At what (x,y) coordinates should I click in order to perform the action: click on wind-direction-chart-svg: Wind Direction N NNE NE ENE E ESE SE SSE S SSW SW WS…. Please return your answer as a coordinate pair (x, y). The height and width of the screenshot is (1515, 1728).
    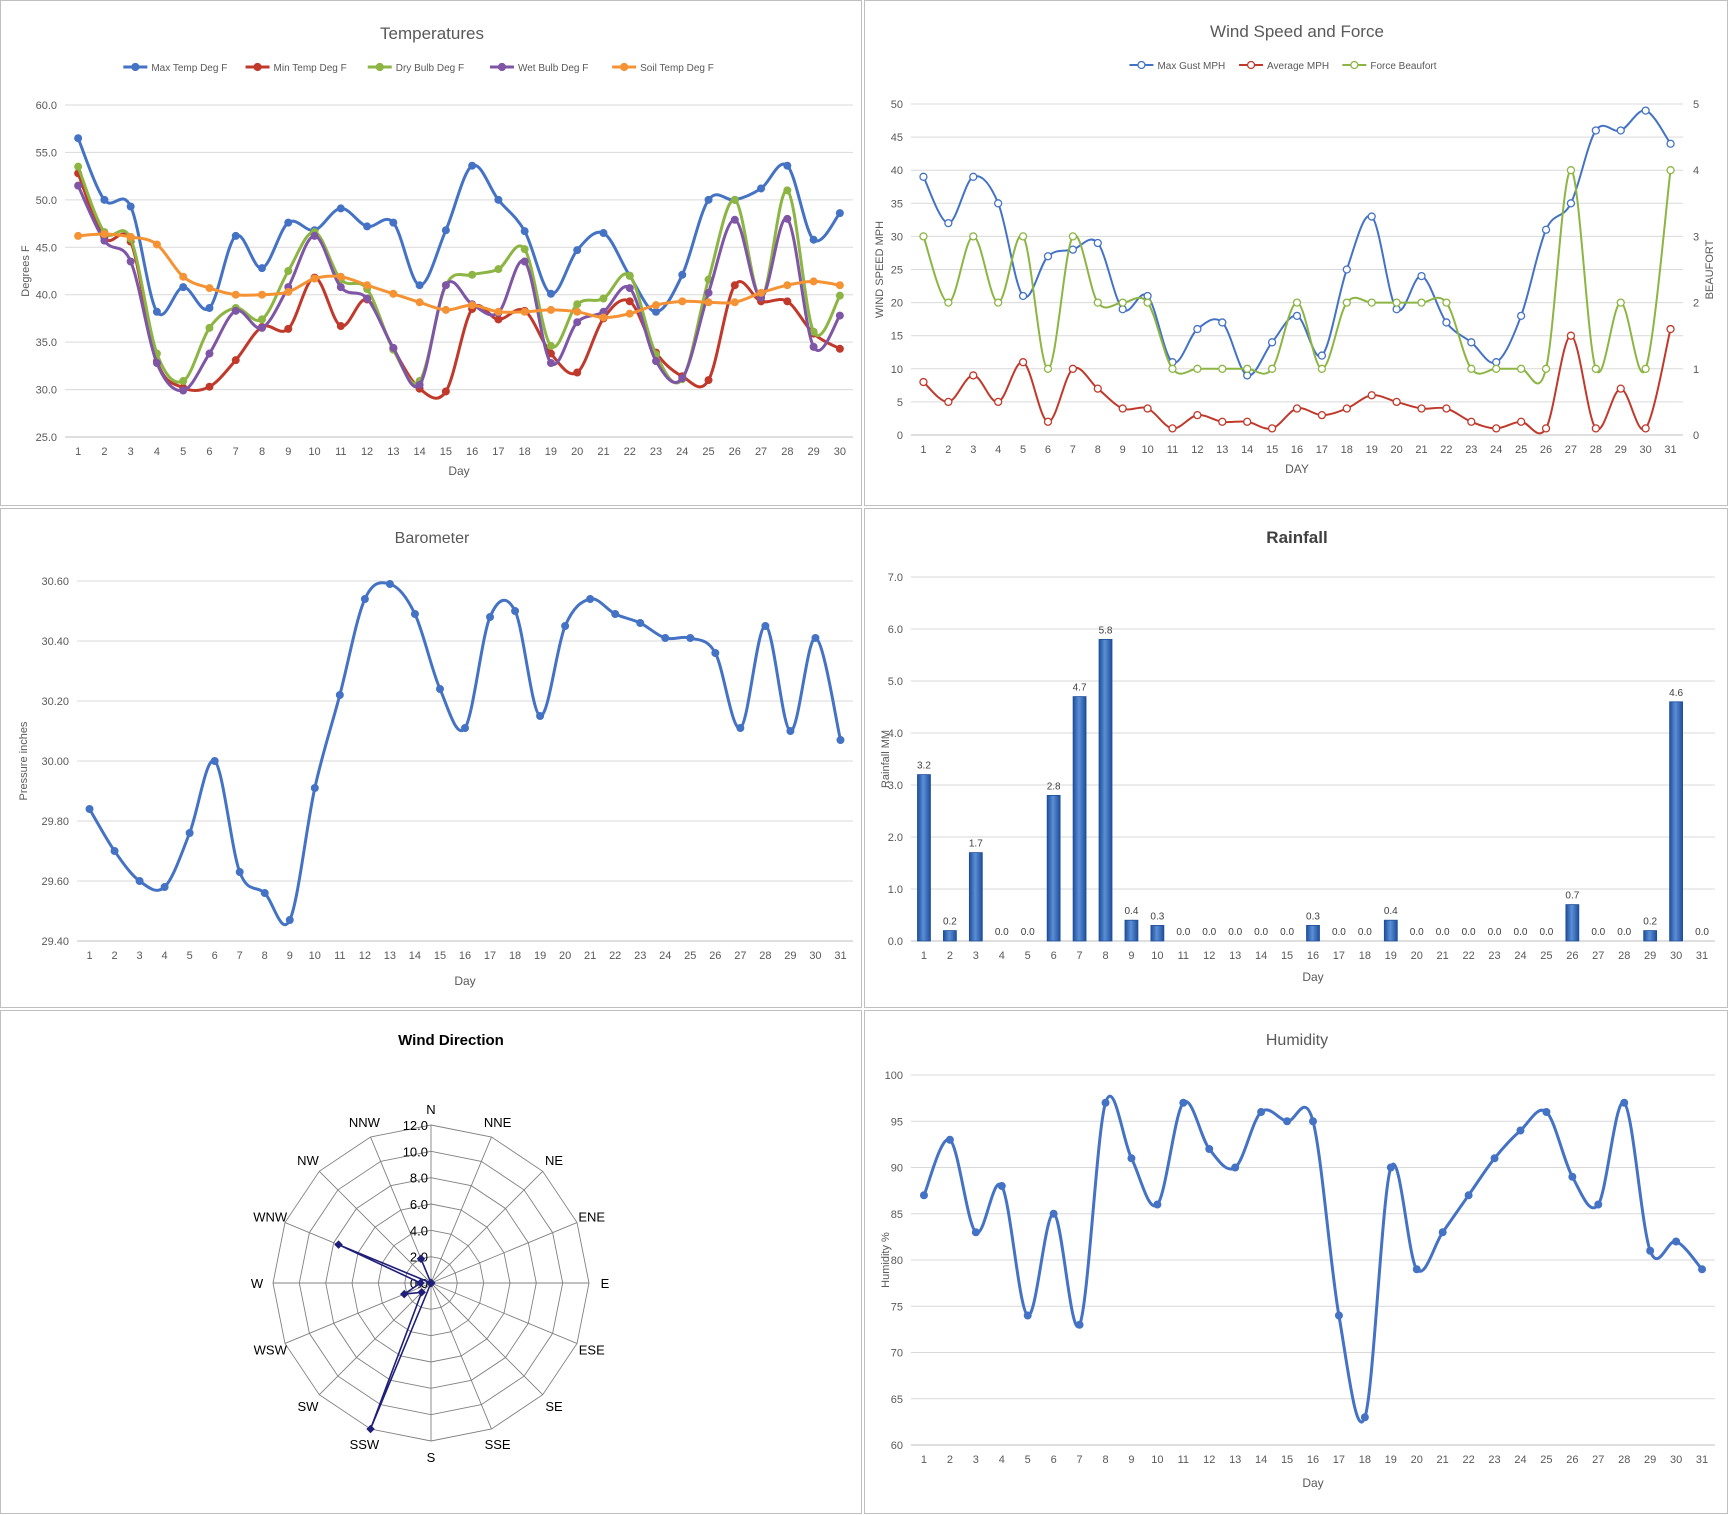
    Looking at the image, I should click on (430, 1248).